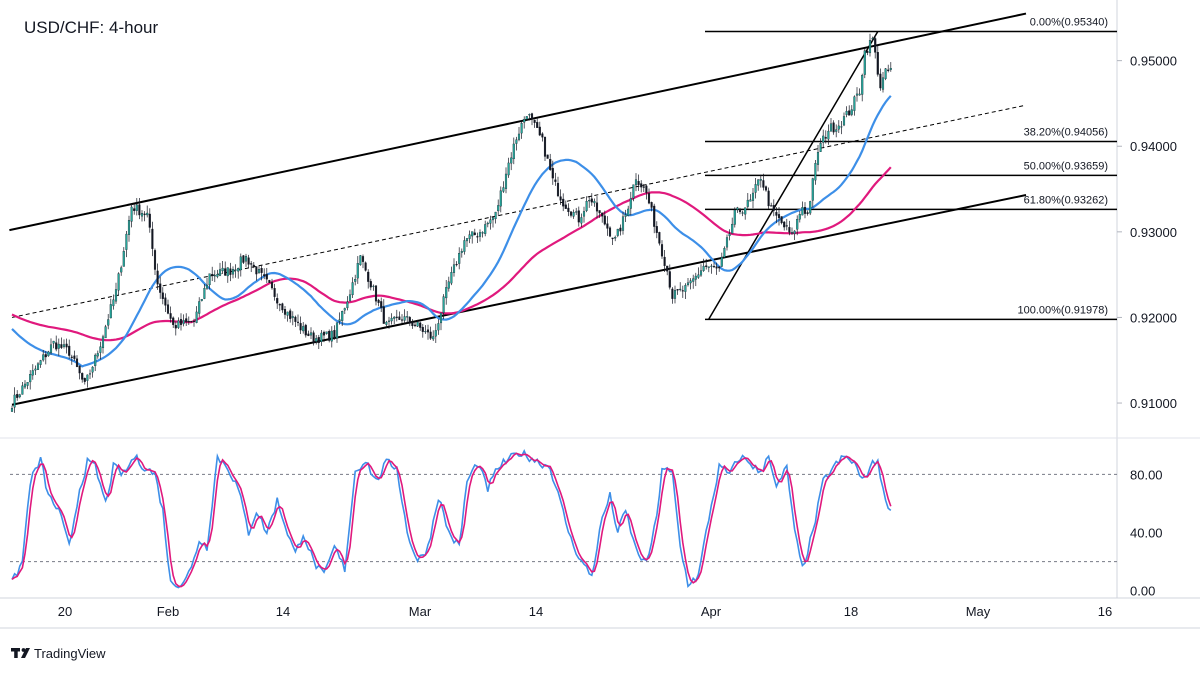 This screenshot has width=1200, height=675. I want to click on fibonacci-level: 100.00%(0.91978), so click(911, 312).